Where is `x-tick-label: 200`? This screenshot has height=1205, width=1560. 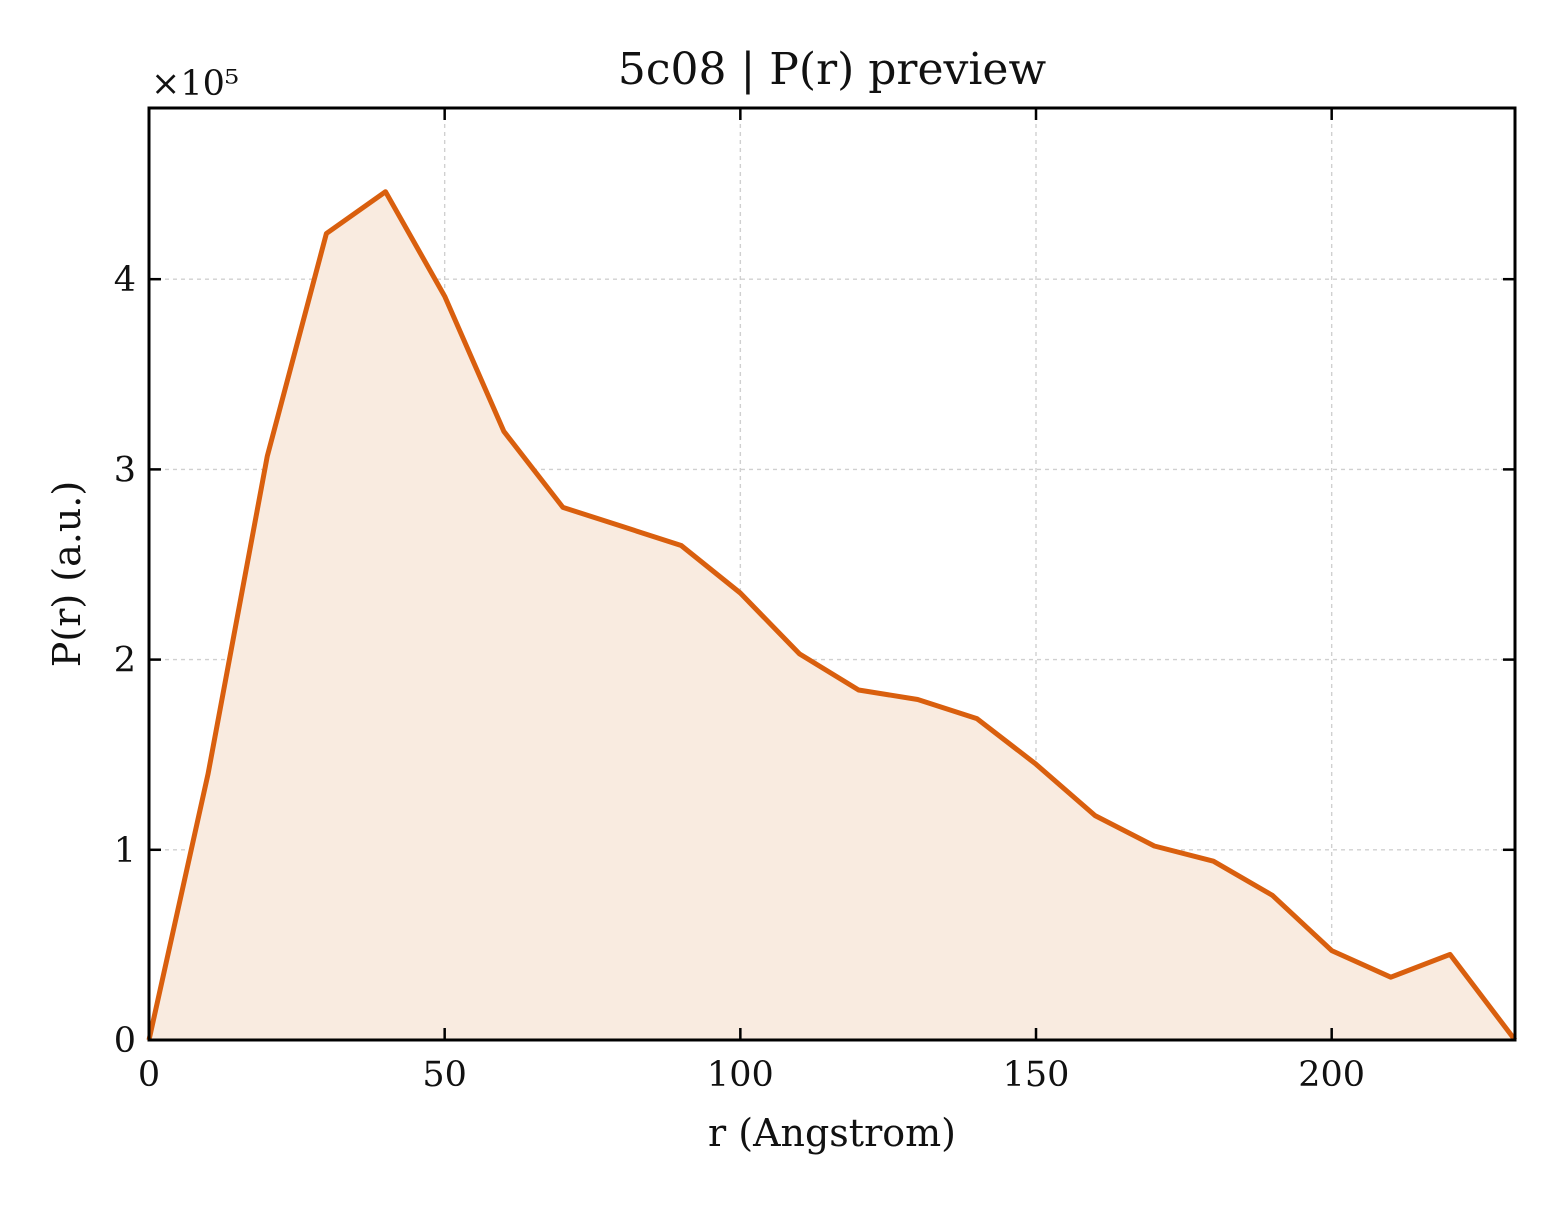
x-tick-label: 200 is located at coordinates (1331, 1075).